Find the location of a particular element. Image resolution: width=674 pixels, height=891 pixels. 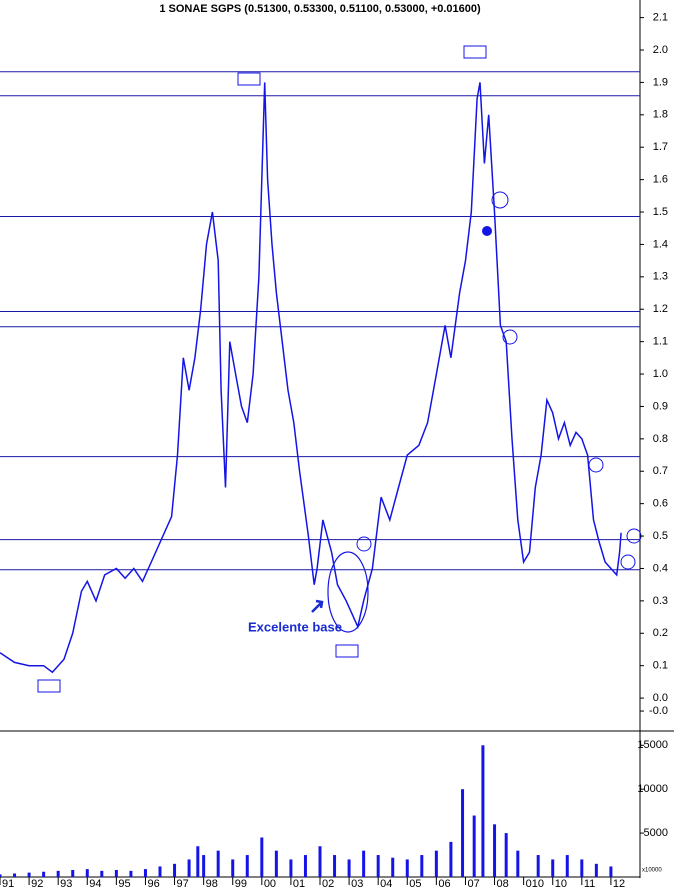

y-tick-label: 0.2 is located at coordinates (660, 633).